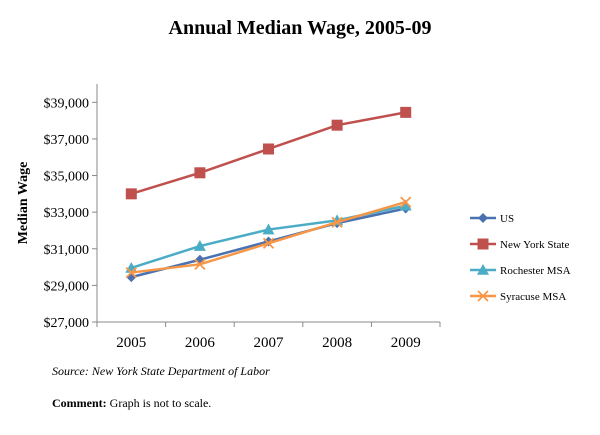 The width and height of the screenshot is (600, 435). I want to click on legend-marker-syracuse-msa, so click(483, 296).